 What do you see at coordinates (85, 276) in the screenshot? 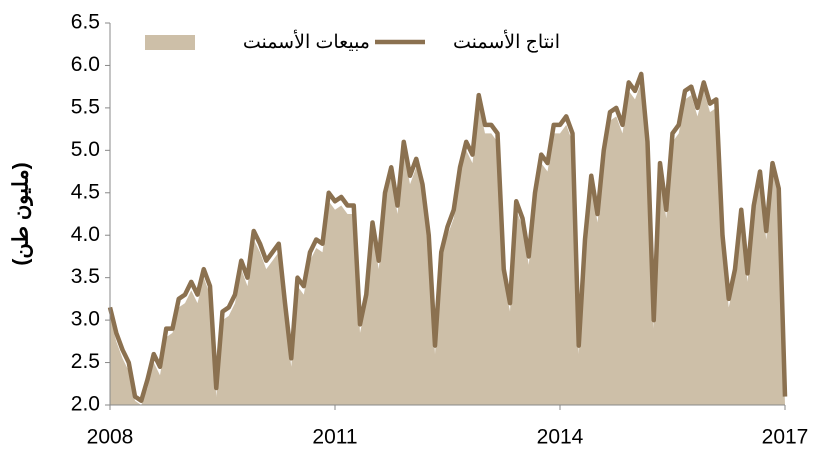
I see `y-tick-label: 3.5` at bounding box center [85, 276].